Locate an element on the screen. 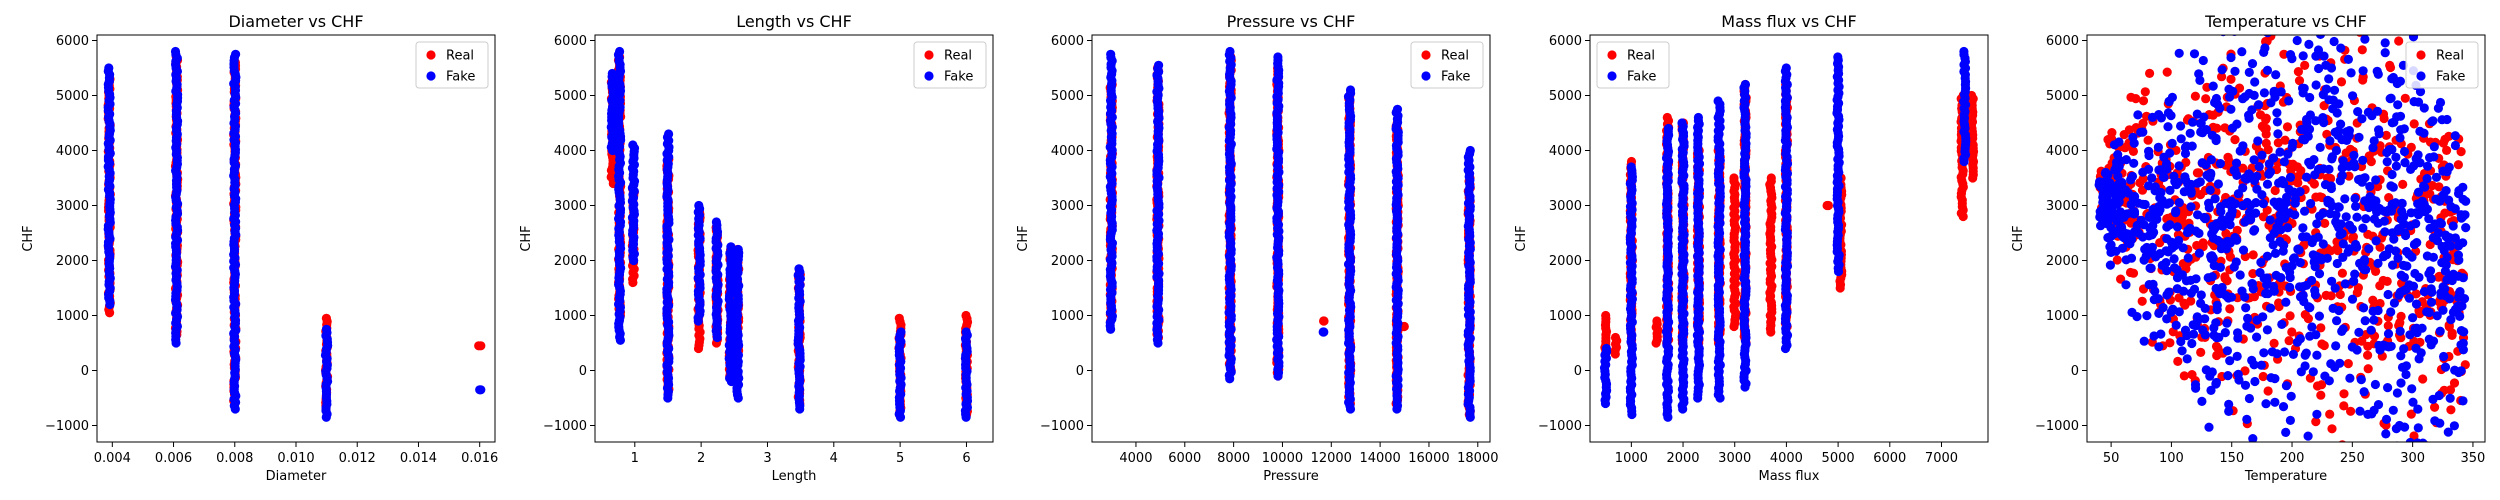 The image size is (2500, 500). x-tick-label: 0.014 is located at coordinates (418, 458).